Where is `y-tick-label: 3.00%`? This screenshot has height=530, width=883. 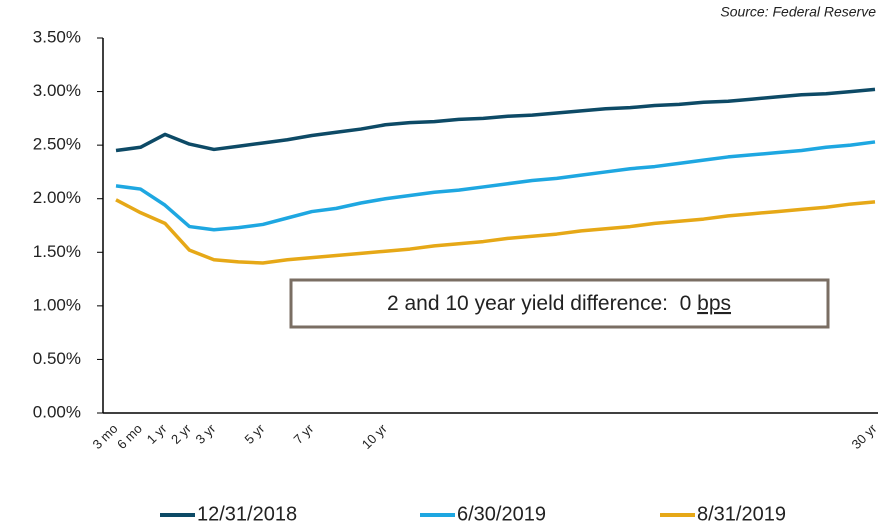 y-tick-label: 3.00% is located at coordinates (57, 90).